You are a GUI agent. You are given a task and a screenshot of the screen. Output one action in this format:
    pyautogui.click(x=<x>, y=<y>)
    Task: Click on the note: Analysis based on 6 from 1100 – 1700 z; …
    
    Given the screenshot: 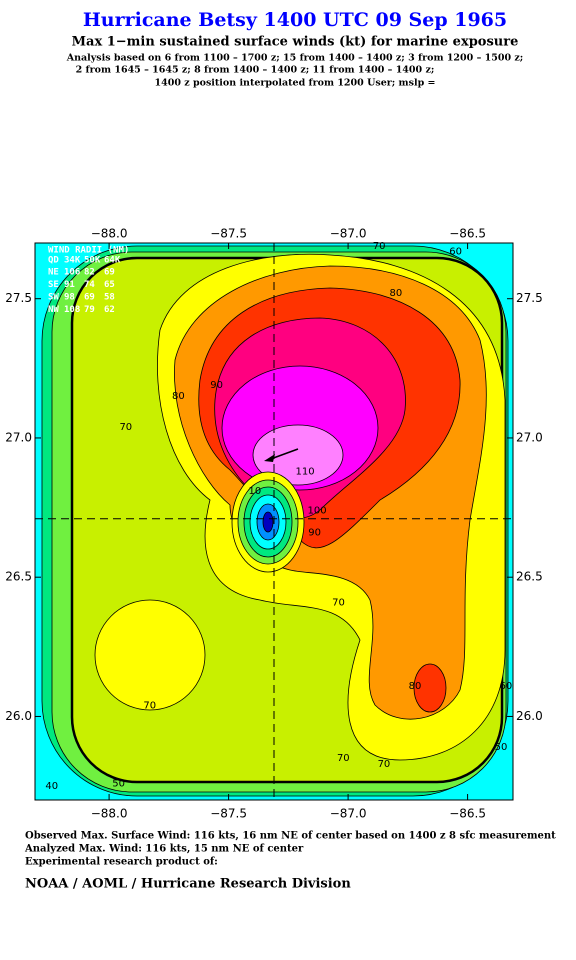 What is the action you would take?
    pyautogui.click(x=295, y=58)
    